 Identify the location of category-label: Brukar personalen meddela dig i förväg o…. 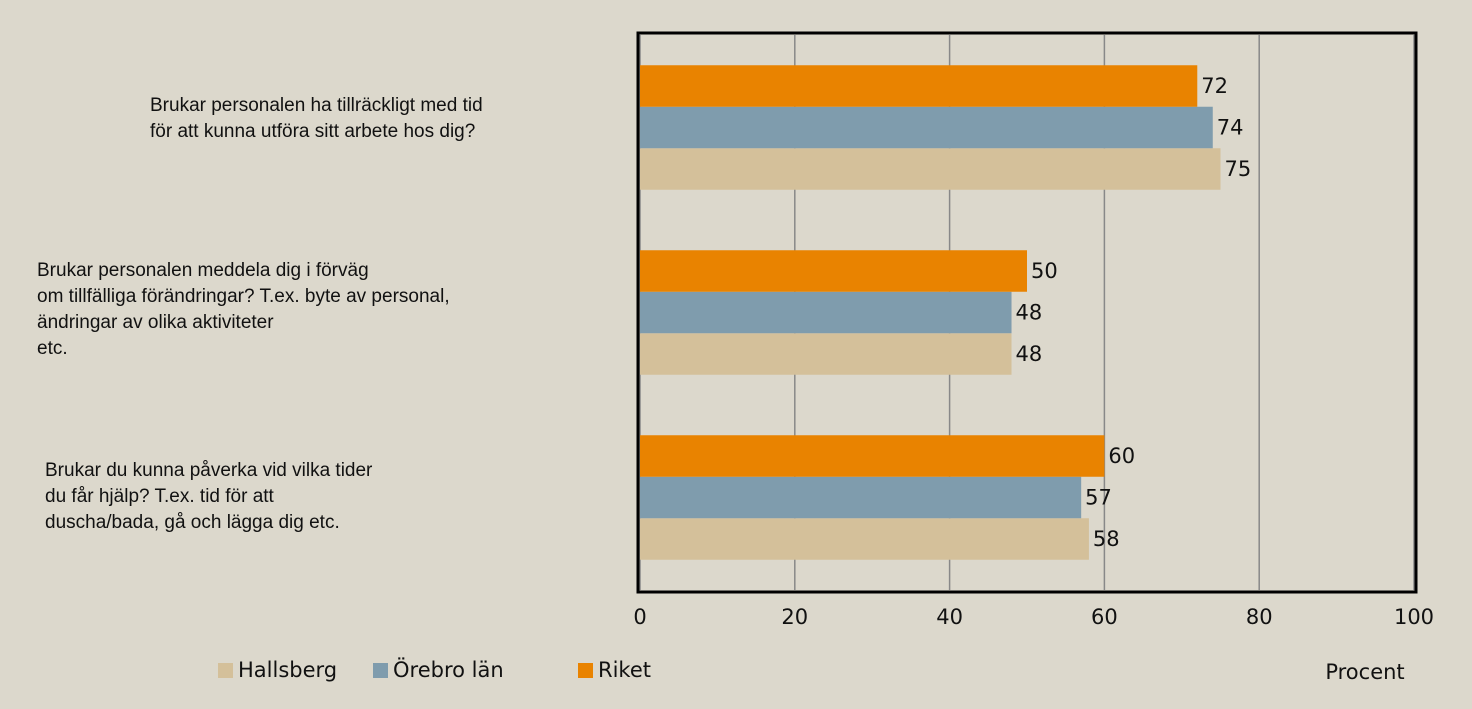
(243, 309).